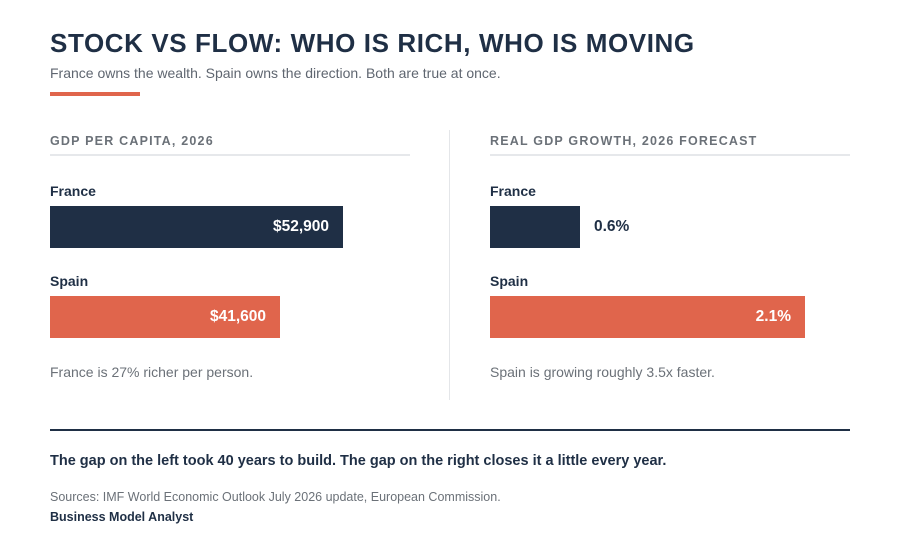  What do you see at coordinates (624, 141) in the screenshot?
I see `panel-heading: REAL GDP GROWTH, 2026 FORECAST` at bounding box center [624, 141].